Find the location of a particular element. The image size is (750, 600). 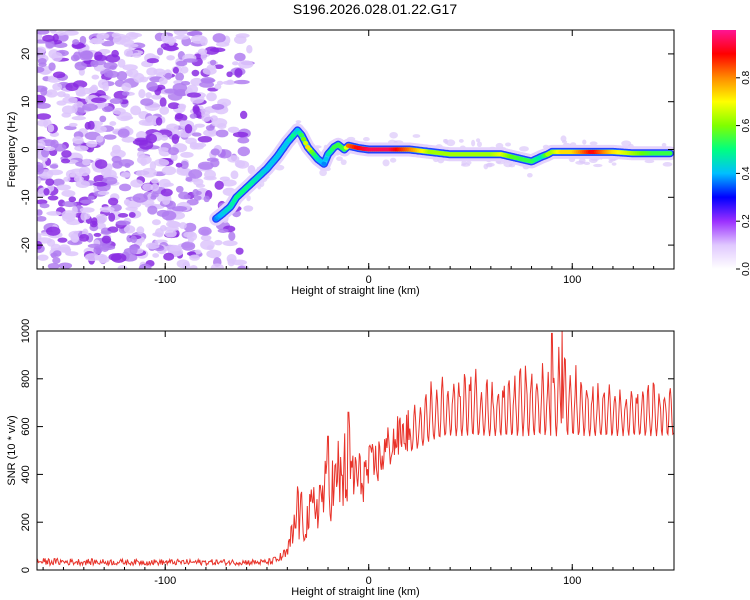

chart-title: S196.2026.028.01.22.G17 is located at coordinates (375, 9).